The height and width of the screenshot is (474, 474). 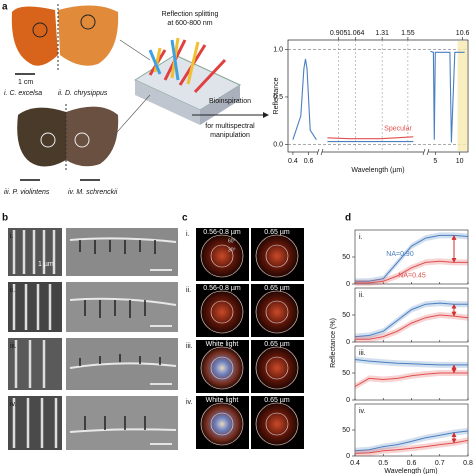 I want to click on band, so click(x=462, y=96).